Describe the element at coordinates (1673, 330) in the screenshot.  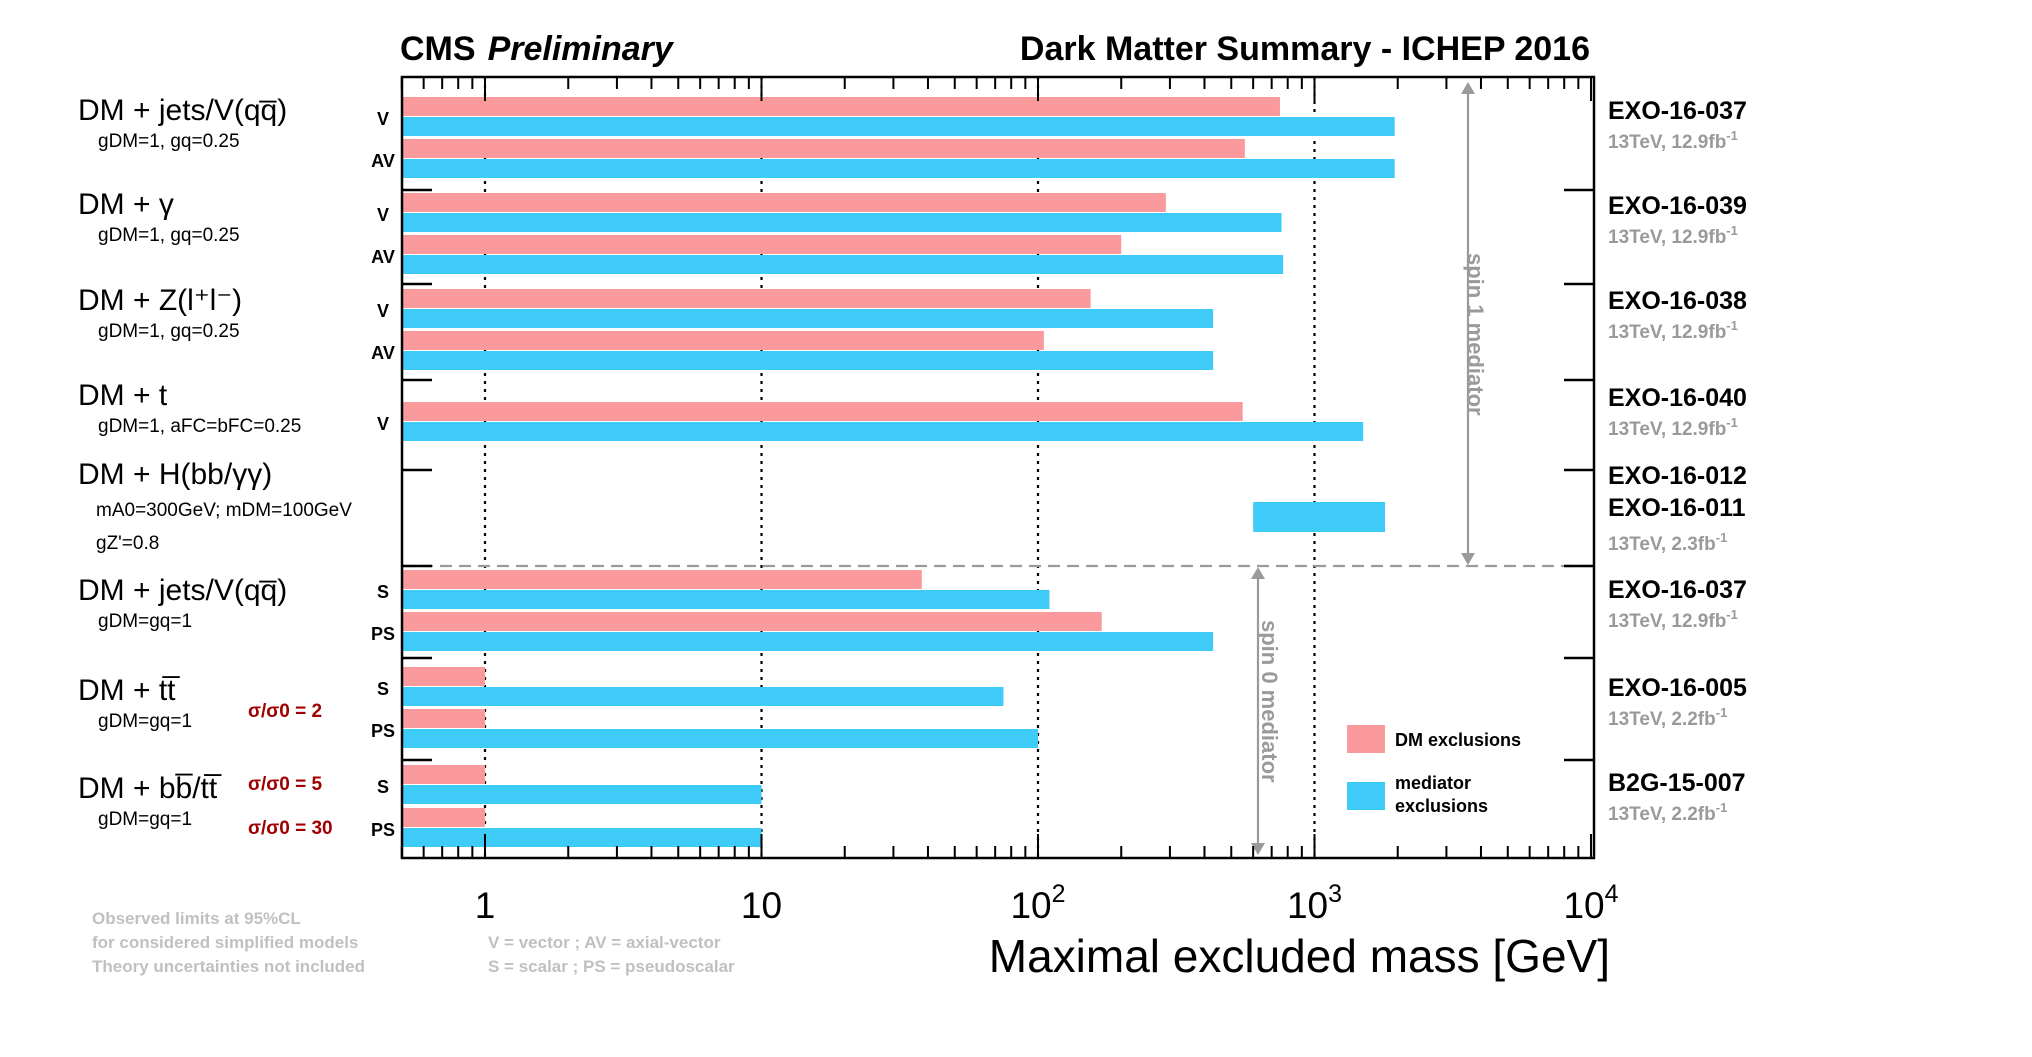
I see `analysis-lumi-2: 13TeV, 12.9fb-1` at that location.